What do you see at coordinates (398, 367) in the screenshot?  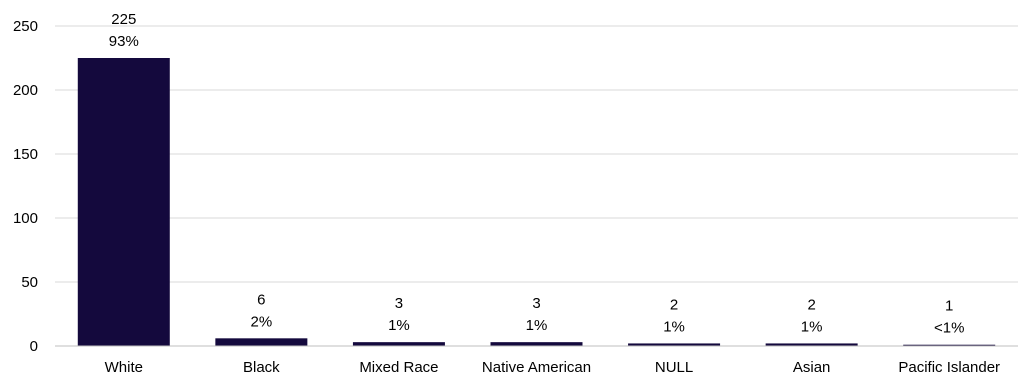 I see `x-tick-label: Mixed Race` at bounding box center [398, 367].